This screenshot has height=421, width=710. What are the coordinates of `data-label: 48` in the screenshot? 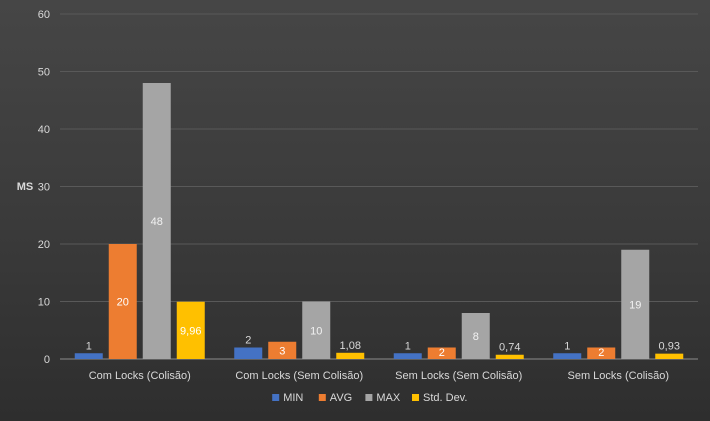 It's located at (157, 222).